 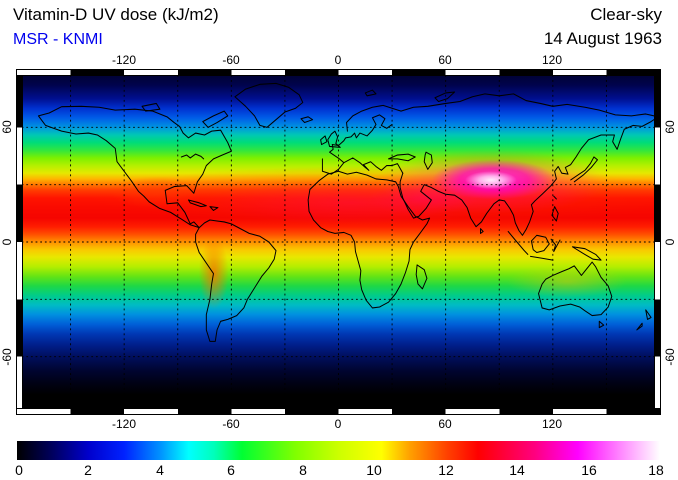 What do you see at coordinates (134, 167) in the screenshot?
I see `coast-north-america` at bounding box center [134, 167].